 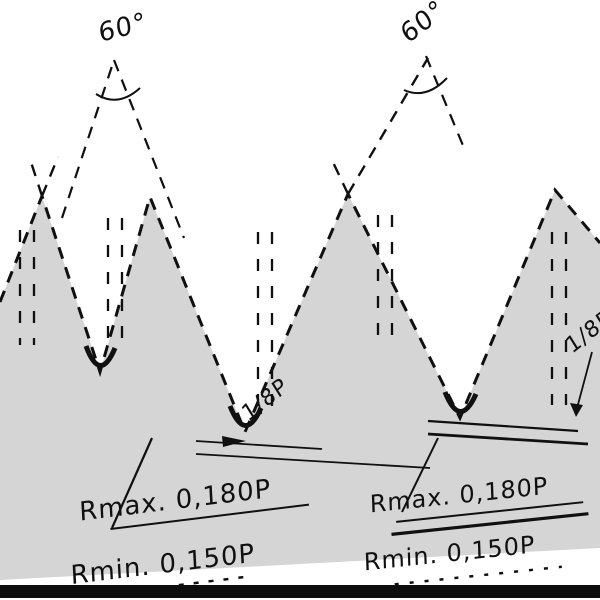 What do you see at coordinates (490, 524) in the screenshot?
I see `annotation-rule-bold` at bounding box center [490, 524].